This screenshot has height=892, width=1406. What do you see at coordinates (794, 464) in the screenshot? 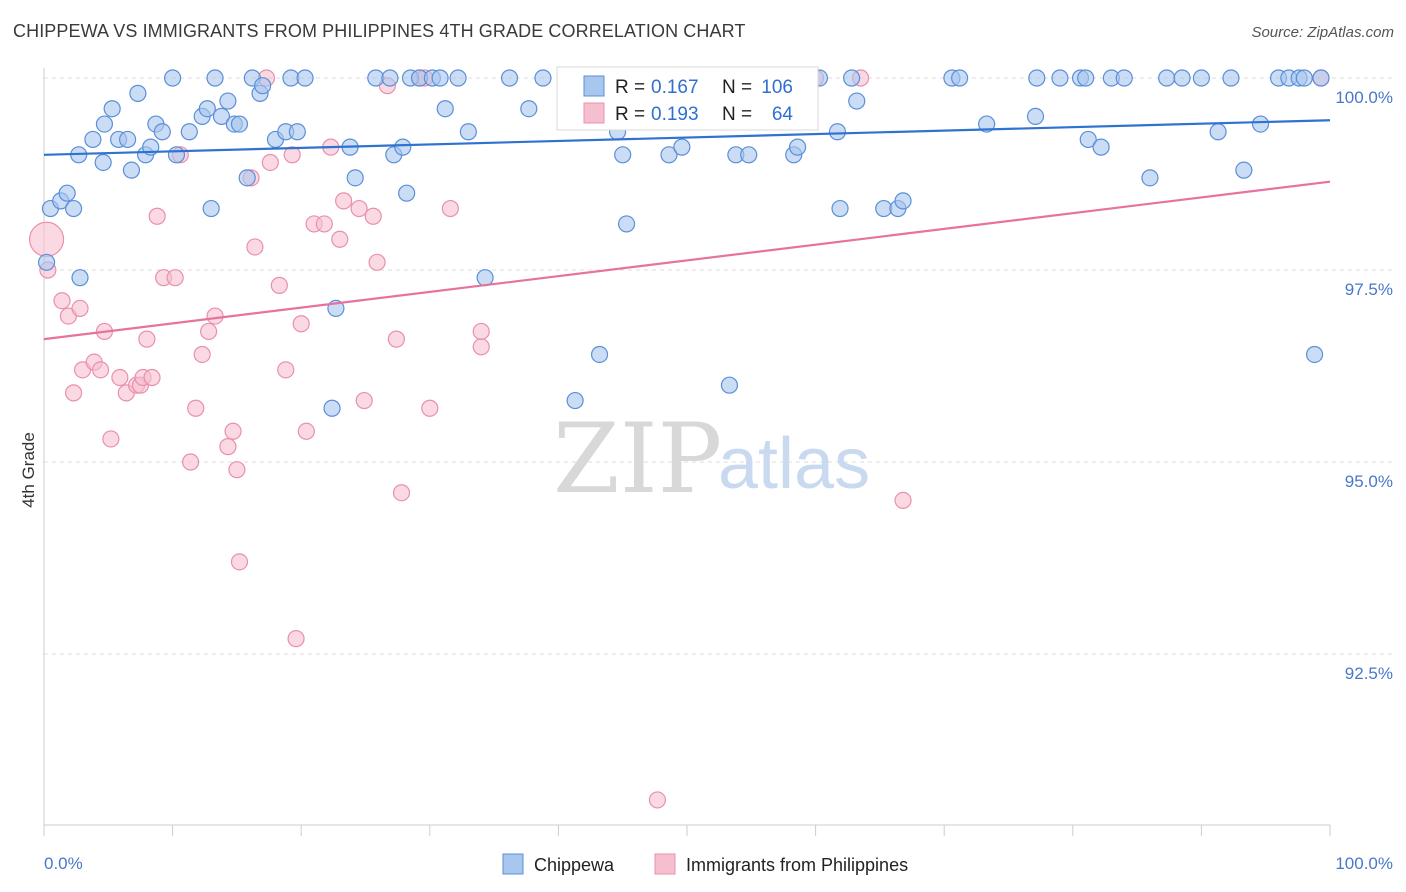
I see `watermark-atlas: atlas` at bounding box center [794, 464].